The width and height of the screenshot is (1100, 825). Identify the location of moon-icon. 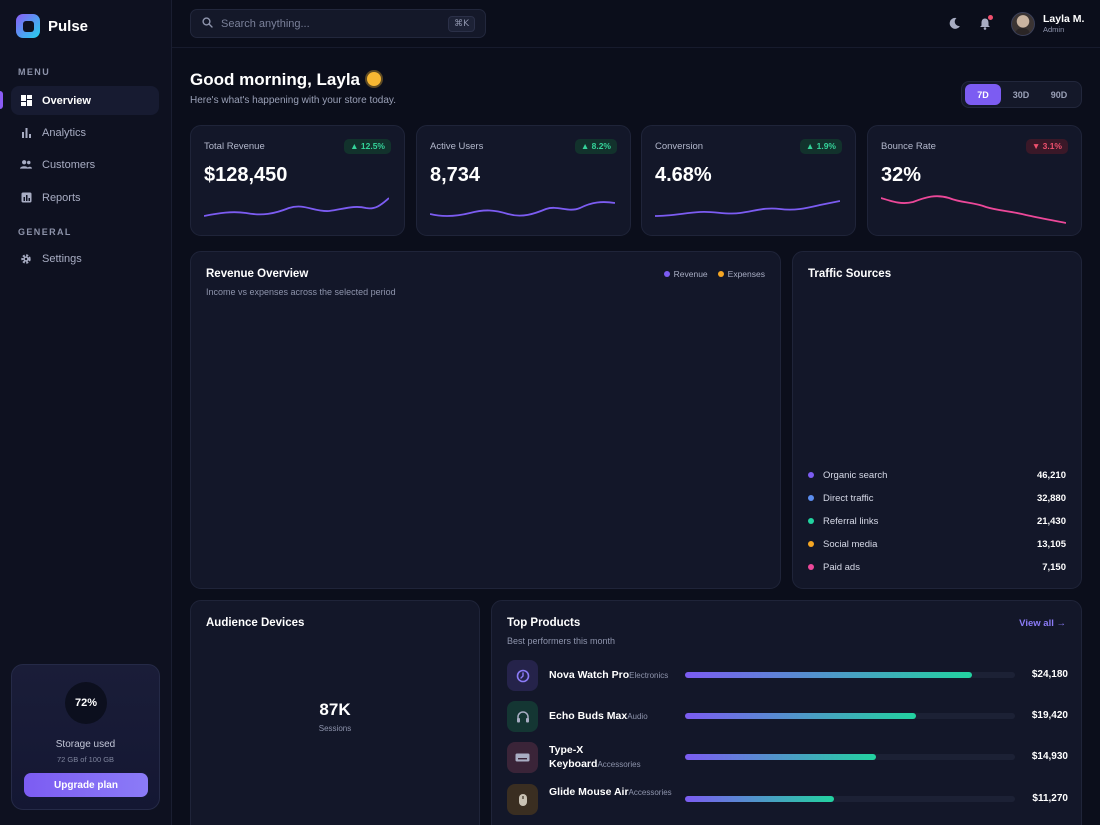
(954, 23).